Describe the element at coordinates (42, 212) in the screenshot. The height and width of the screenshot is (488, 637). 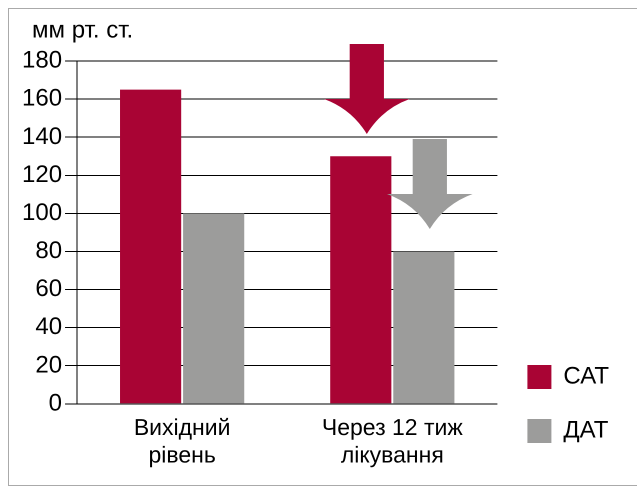
I see `y-tick-label: 100` at that location.